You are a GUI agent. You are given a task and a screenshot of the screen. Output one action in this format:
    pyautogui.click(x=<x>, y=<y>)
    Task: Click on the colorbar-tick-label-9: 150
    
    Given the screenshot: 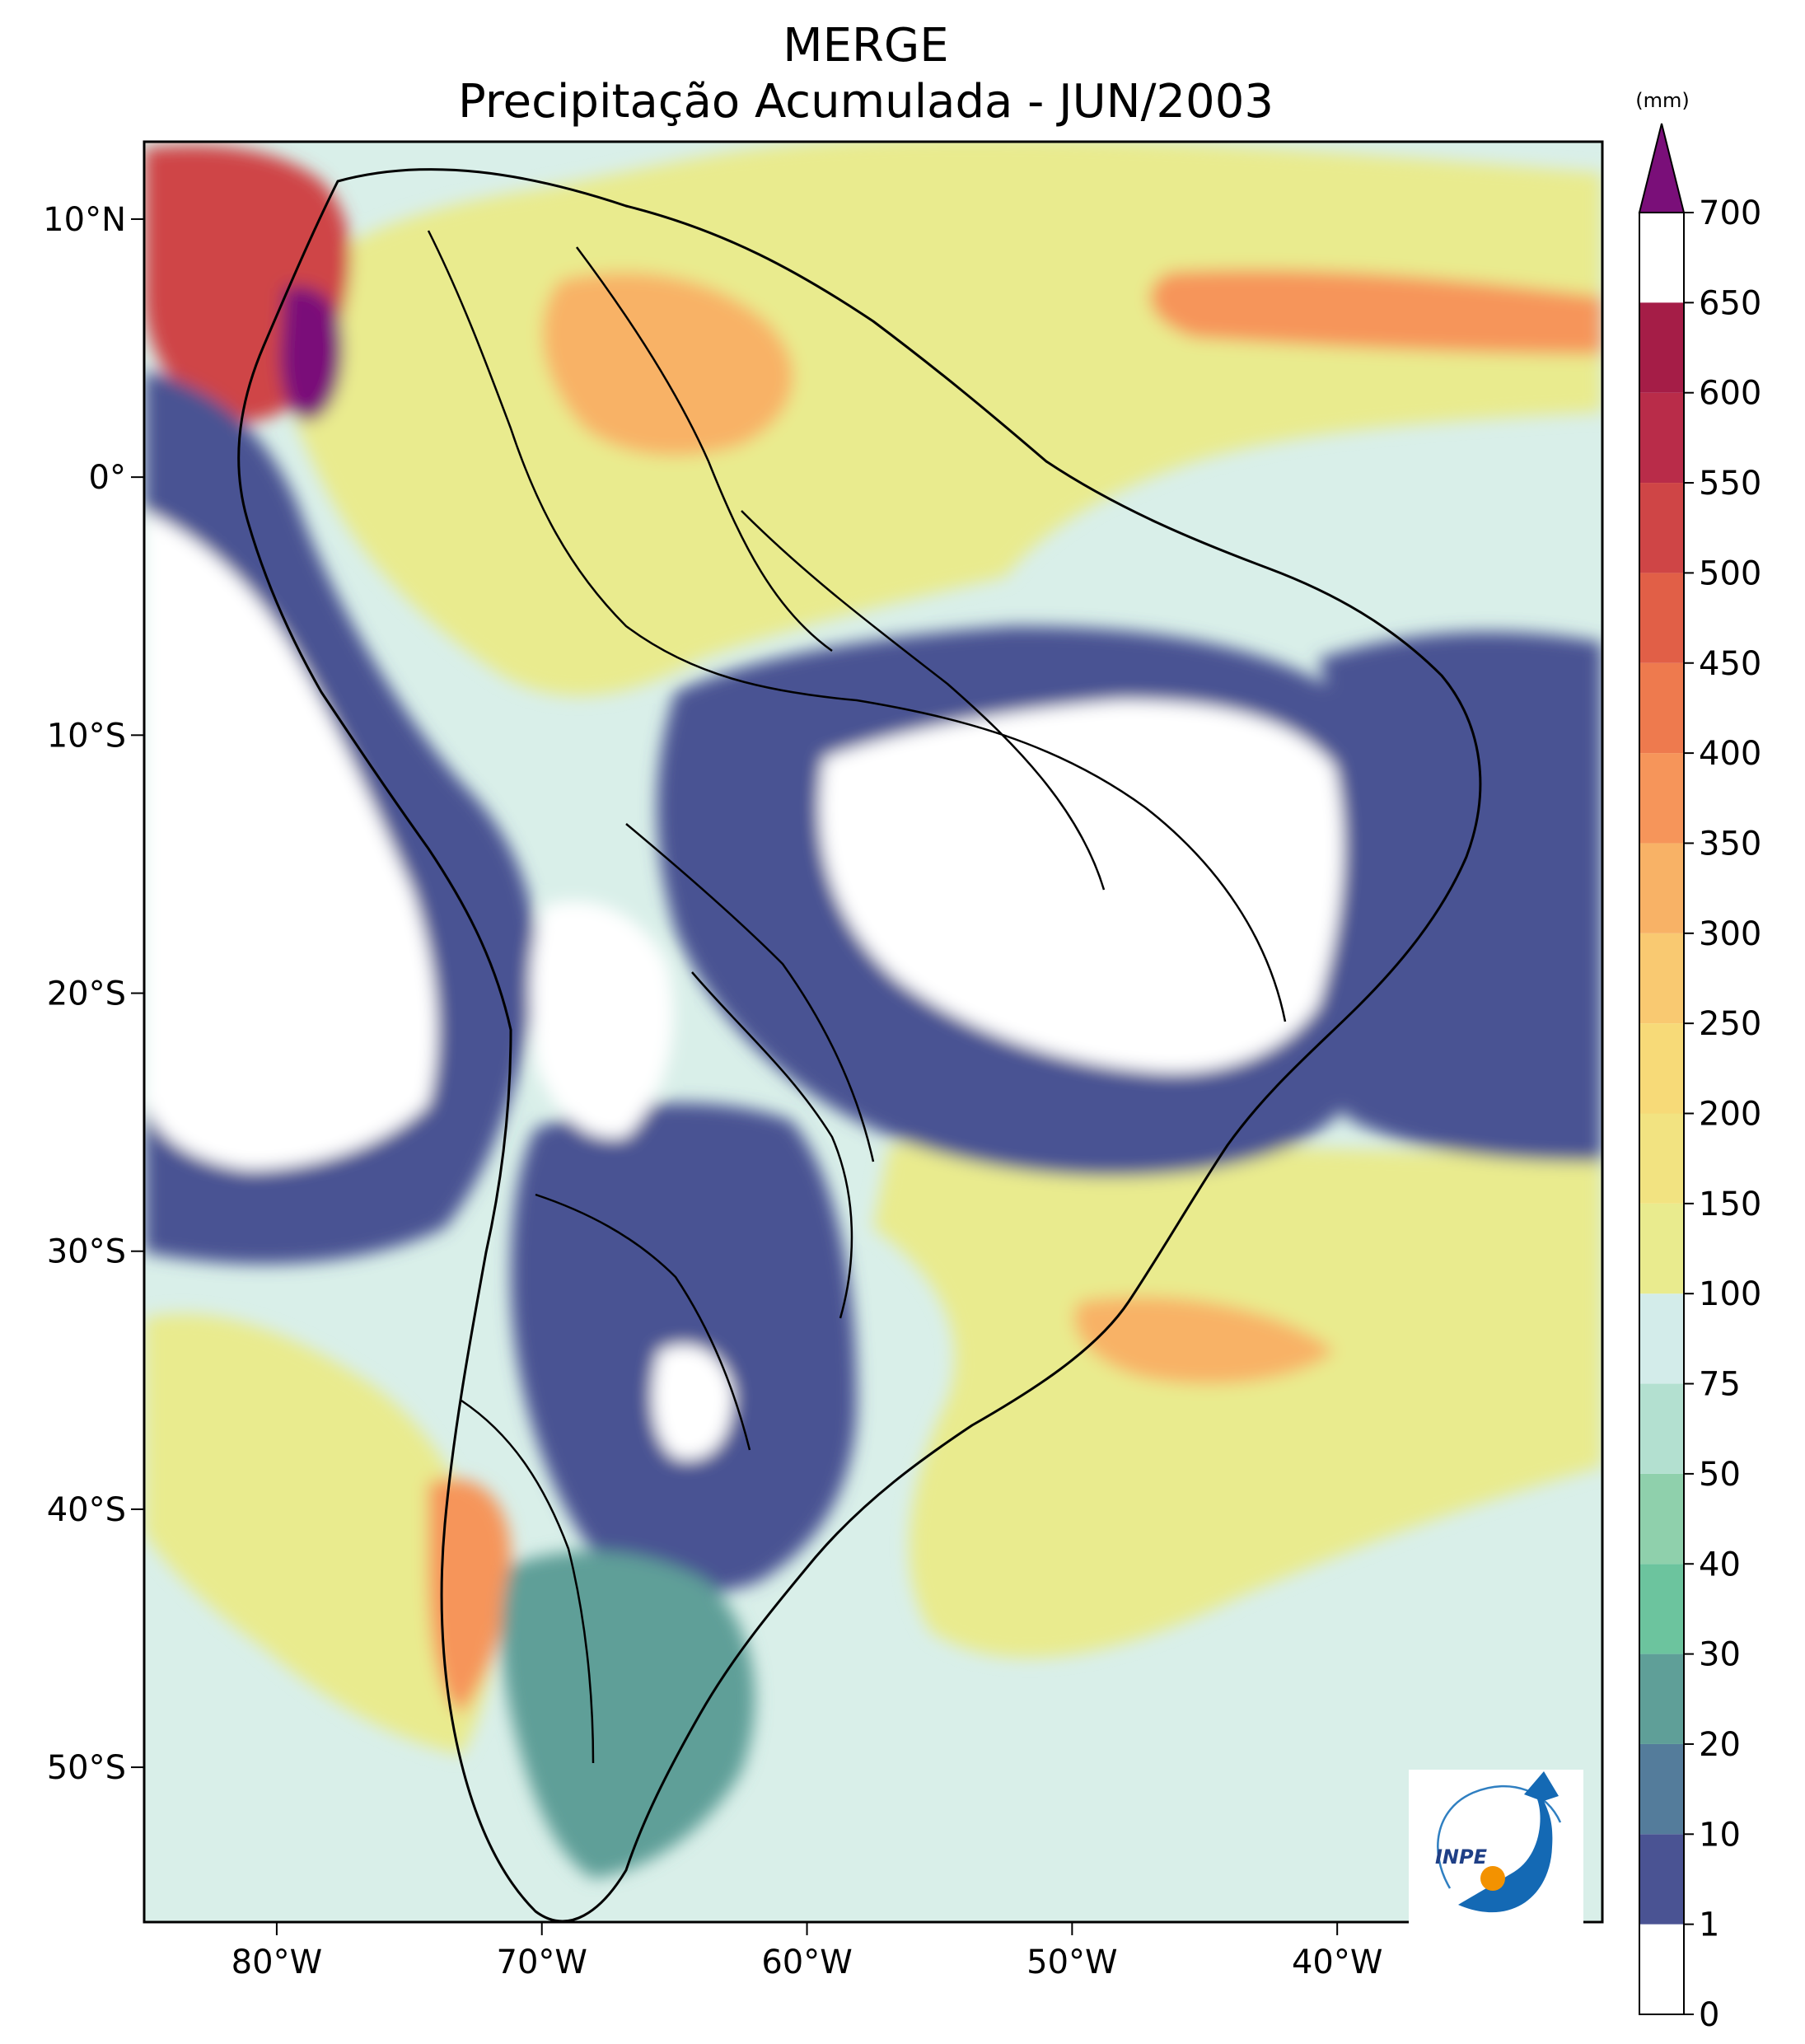 What is the action you would take?
    pyautogui.click(x=1730, y=1204)
    